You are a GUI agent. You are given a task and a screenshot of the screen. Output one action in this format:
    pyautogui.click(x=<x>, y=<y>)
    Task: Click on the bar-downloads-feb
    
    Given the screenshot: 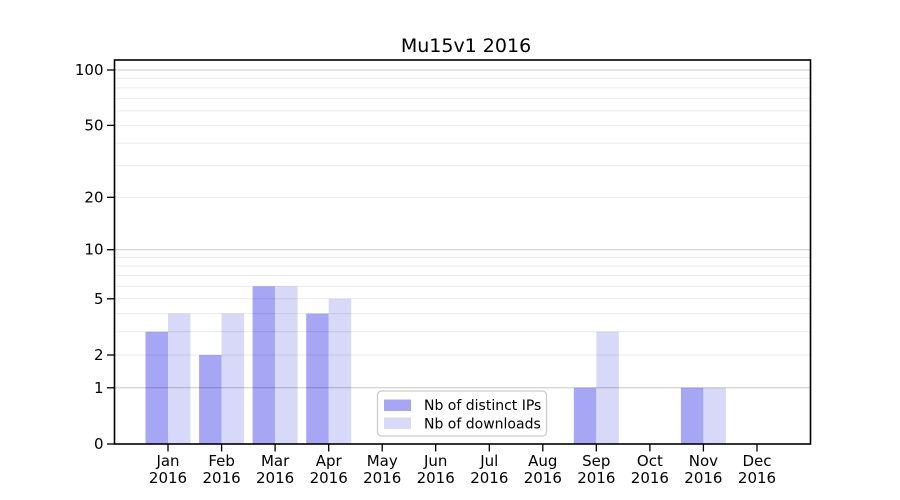 What is the action you would take?
    pyautogui.click(x=233, y=378)
    